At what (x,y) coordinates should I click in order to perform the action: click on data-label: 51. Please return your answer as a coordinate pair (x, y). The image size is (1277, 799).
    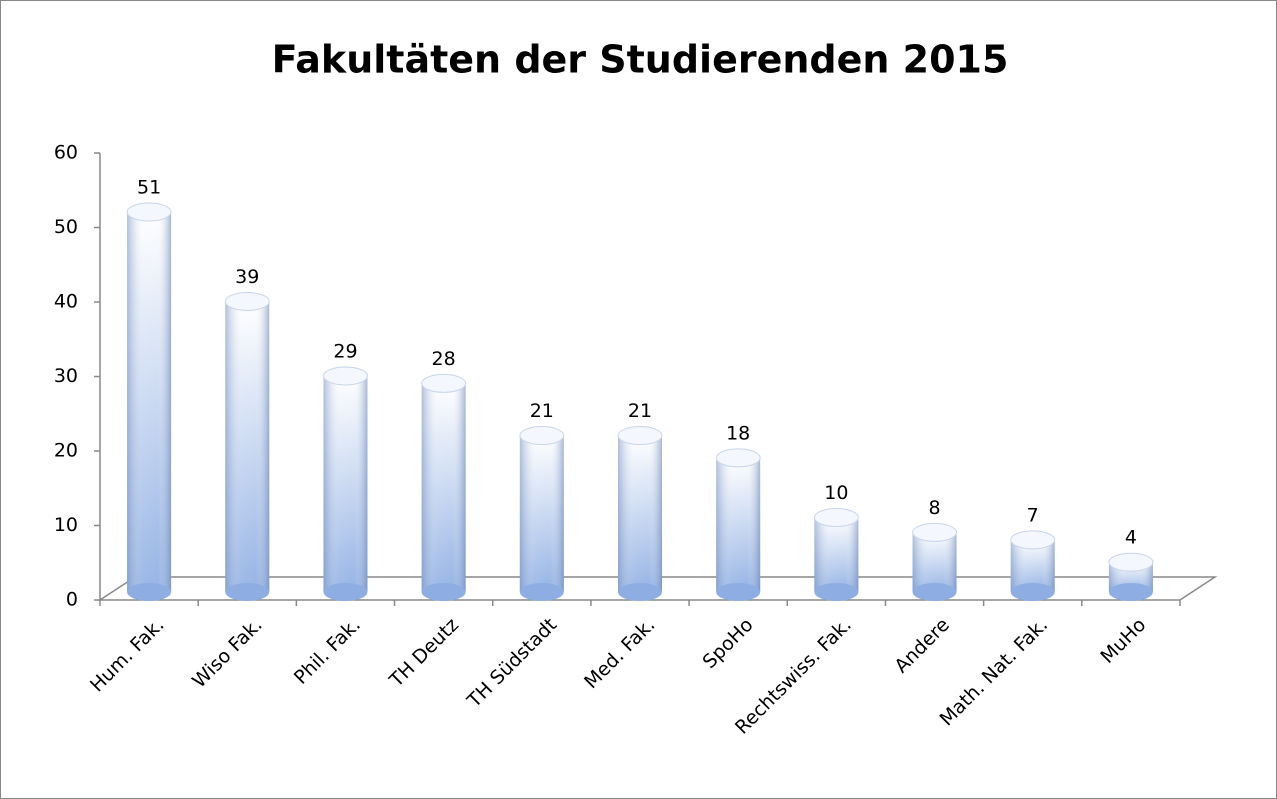
    Looking at the image, I should click on (149, 188).